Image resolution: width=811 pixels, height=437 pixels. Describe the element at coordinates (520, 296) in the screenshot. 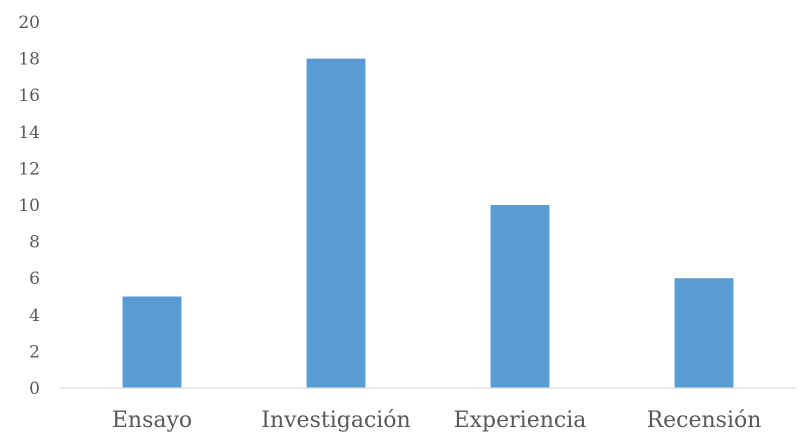

I see `bar-experiencia` at that location.